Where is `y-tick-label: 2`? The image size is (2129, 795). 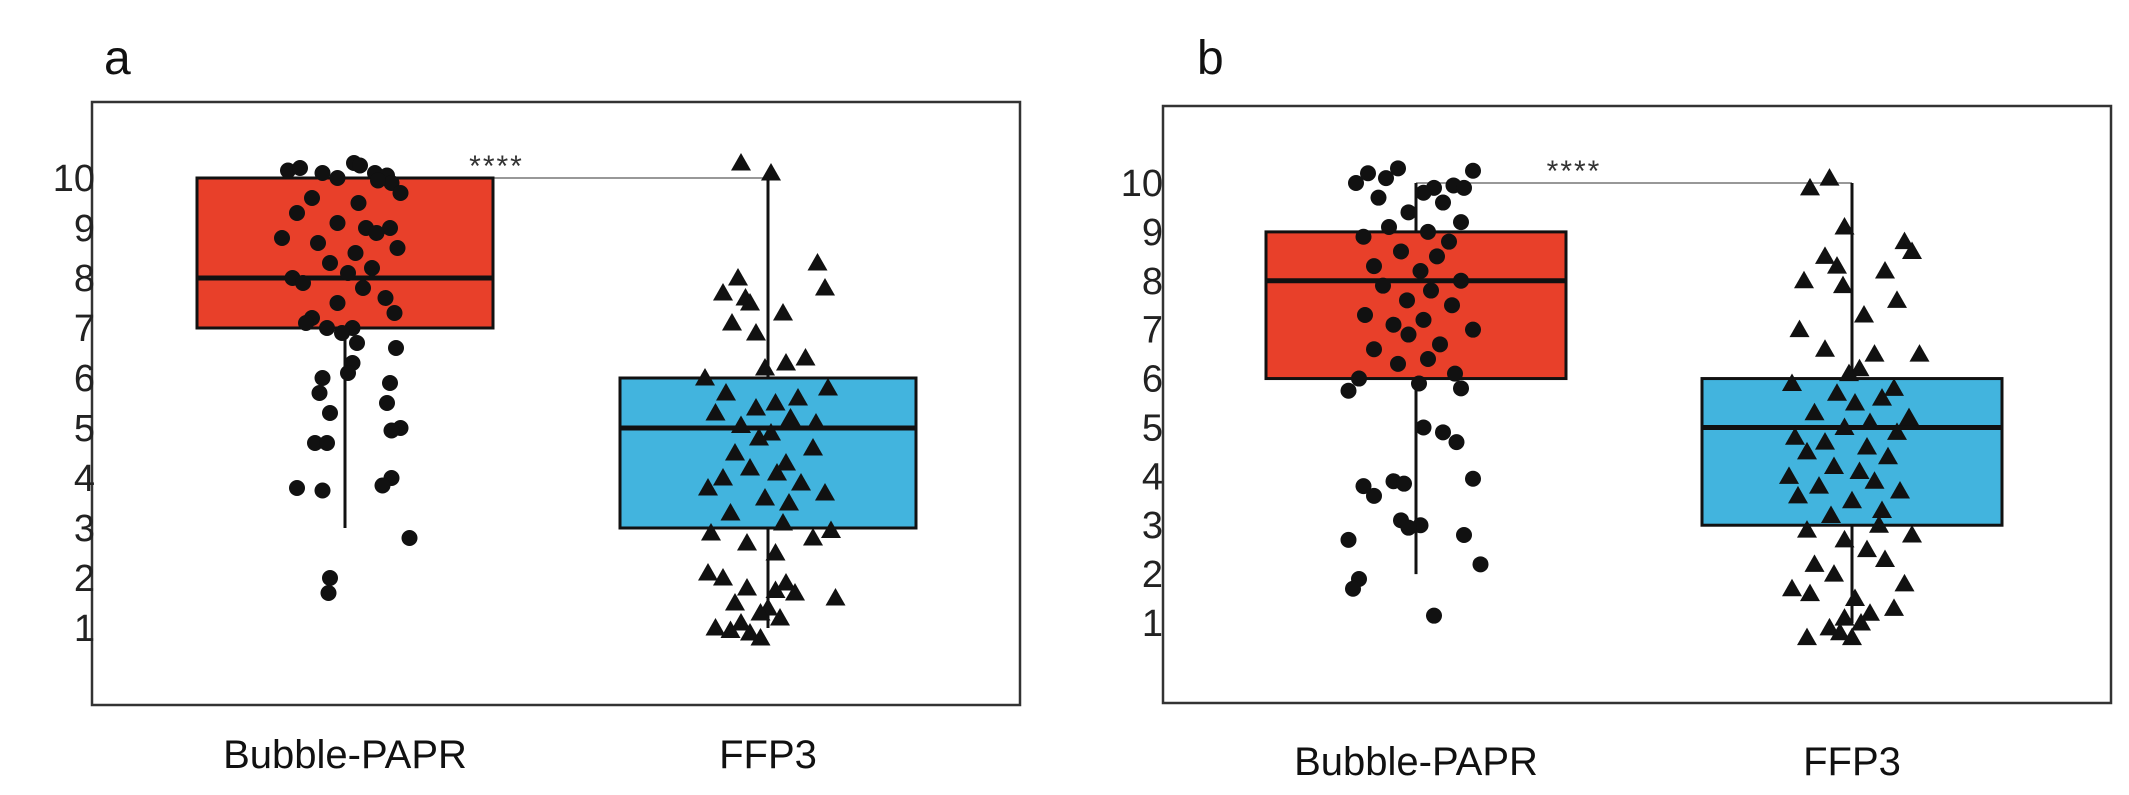 y-tick-label: 2 is located at coordinates (84, 579).